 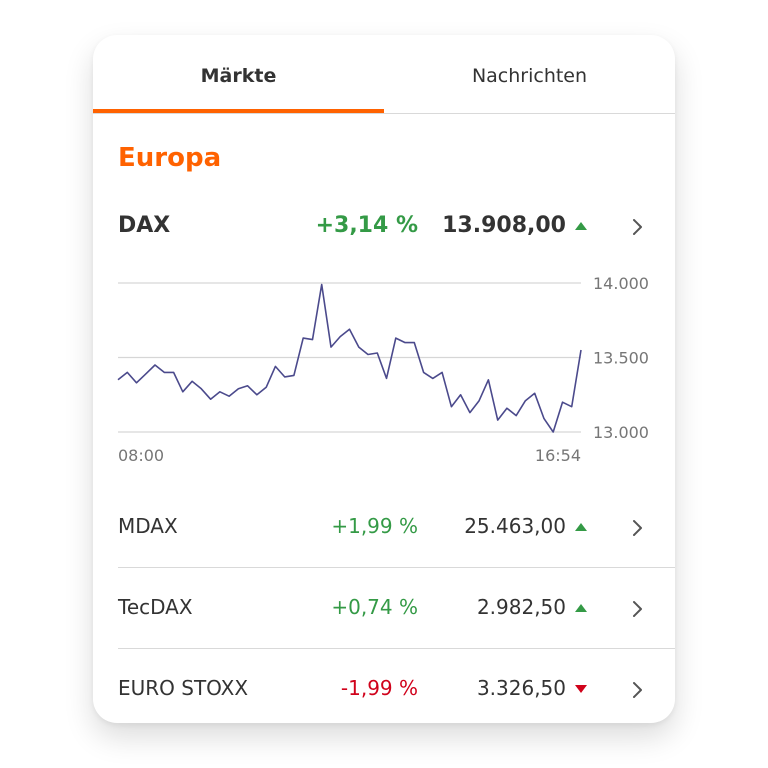 I want to click on y-tick-label: 13.000, so click(x=621, y=432).